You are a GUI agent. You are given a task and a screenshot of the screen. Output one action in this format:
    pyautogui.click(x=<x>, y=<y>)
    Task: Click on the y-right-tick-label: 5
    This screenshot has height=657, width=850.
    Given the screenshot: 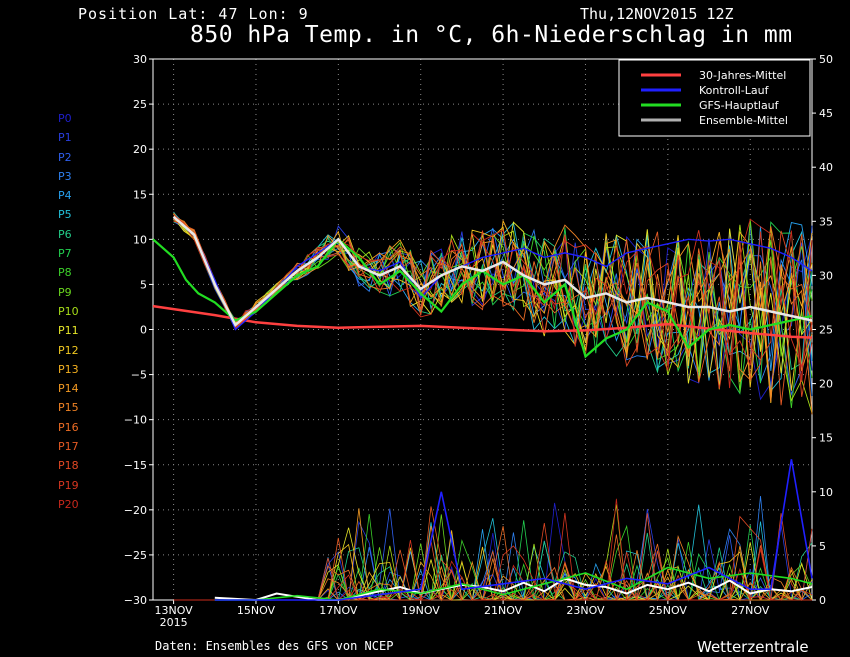 What is the action you would take?
    pyautogui.click(x=822, y=546)
    